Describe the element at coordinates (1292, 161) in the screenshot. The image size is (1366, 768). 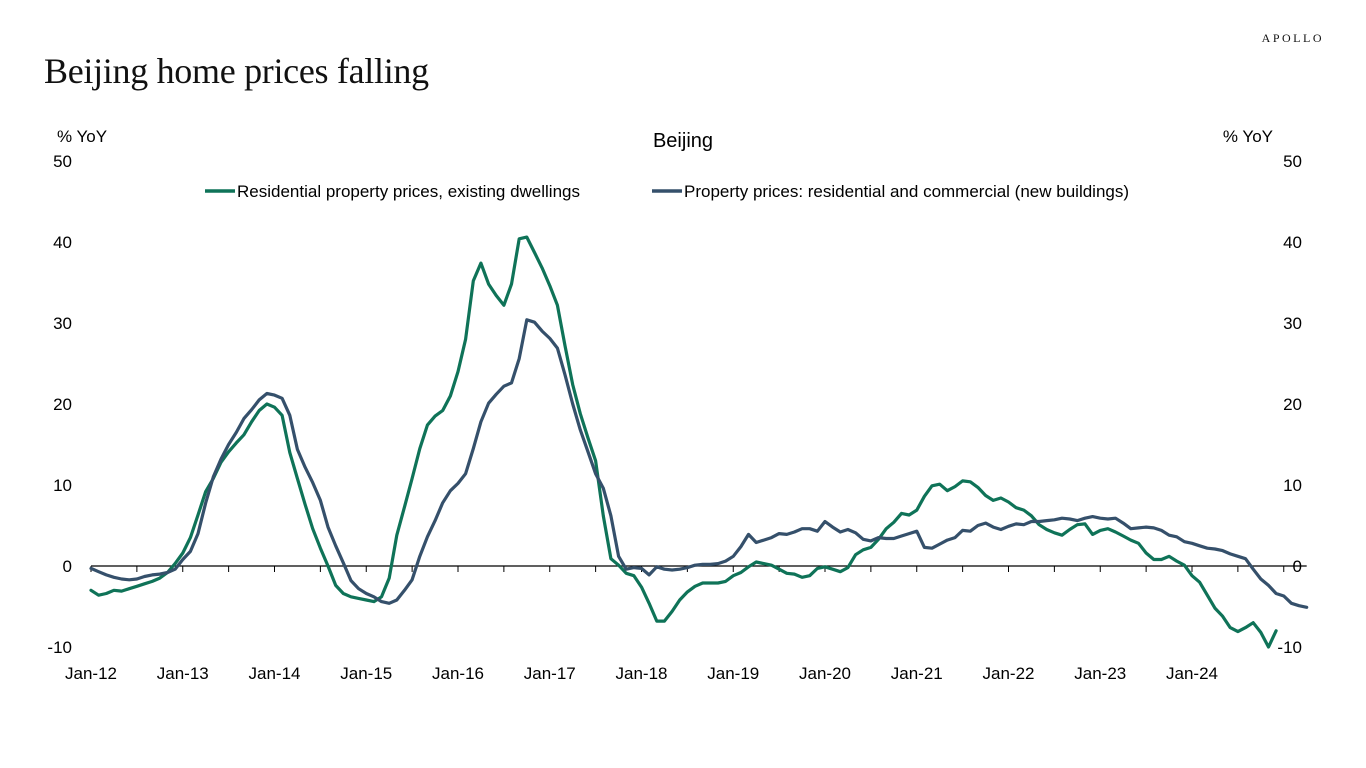
I see `y-tick-label-right: 50` at that location.